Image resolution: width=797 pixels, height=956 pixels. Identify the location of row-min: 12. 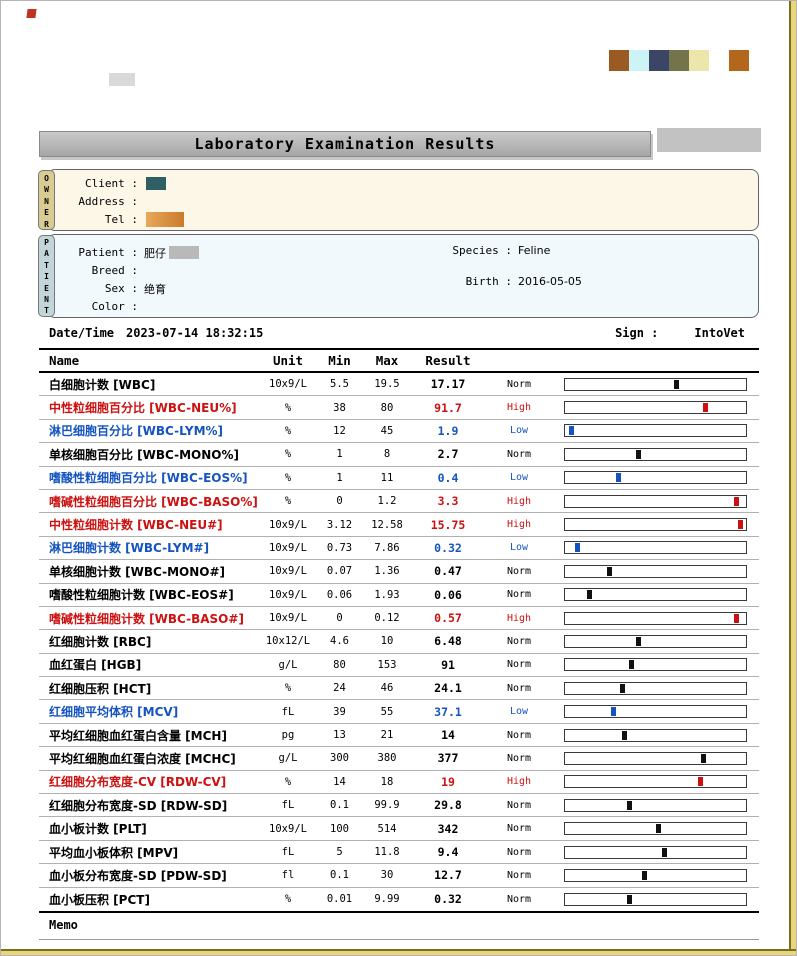
(339, 430).